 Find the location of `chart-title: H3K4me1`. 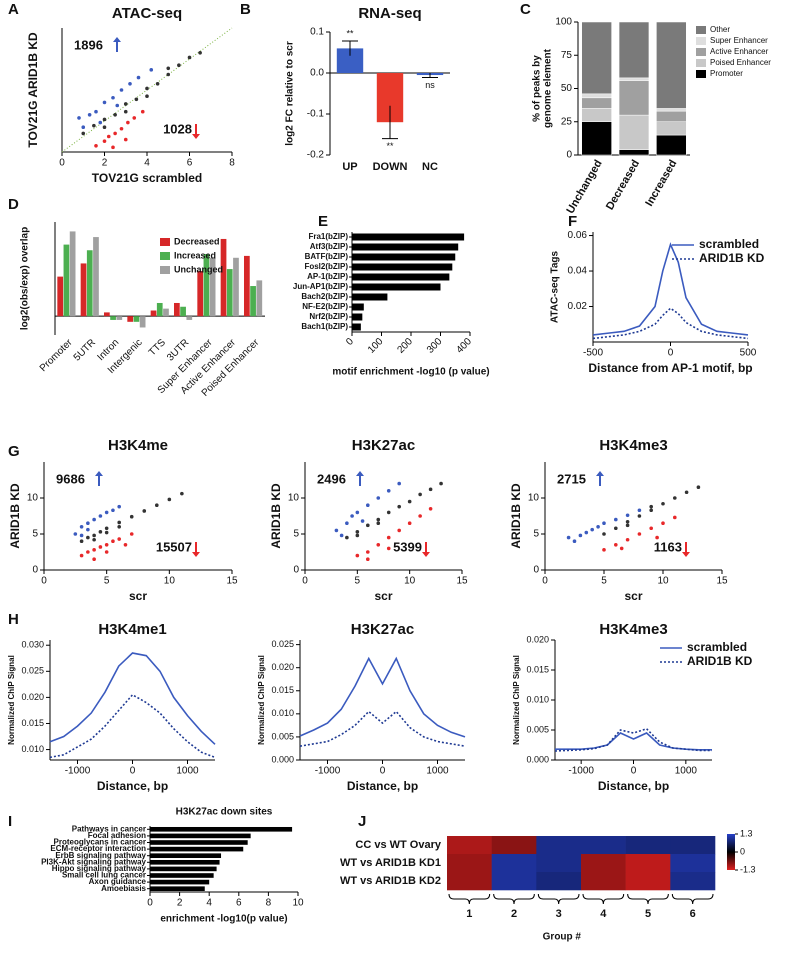

chart-title: H3K4me1 is located at coordinates (132, 629).